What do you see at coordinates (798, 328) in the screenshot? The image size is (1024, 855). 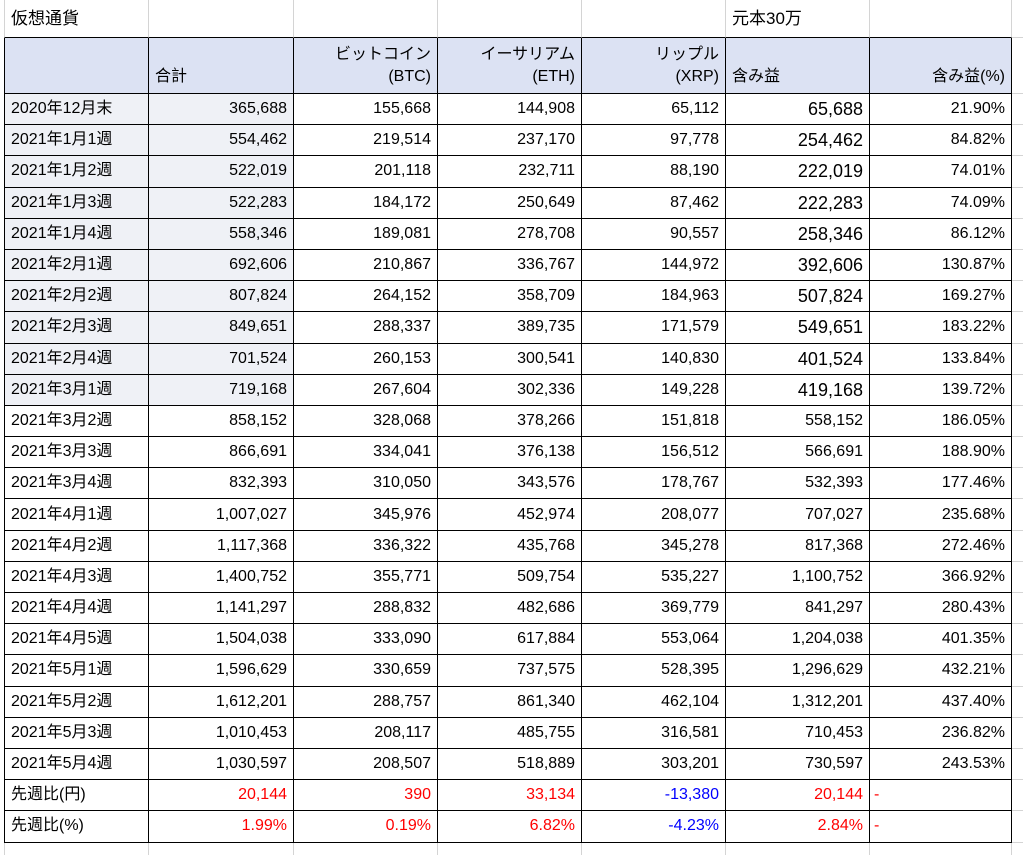 I see `cell-unrealized-gain: 549,651` at bounding box center [798, 328].